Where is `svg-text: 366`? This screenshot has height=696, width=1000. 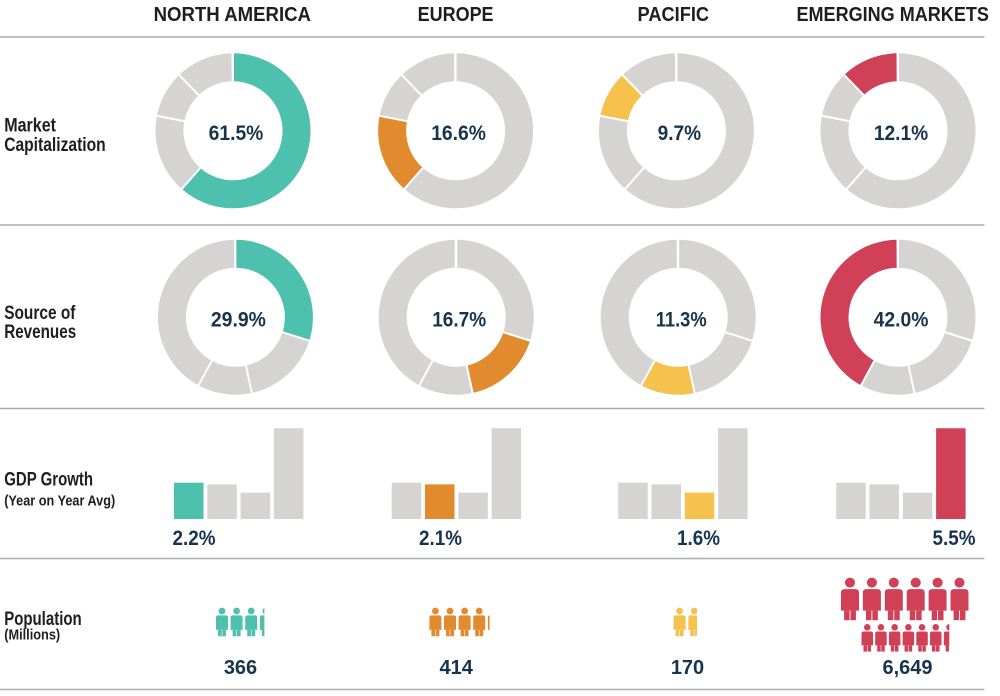
svg-text: 366 is located at coordinates (240, 668).